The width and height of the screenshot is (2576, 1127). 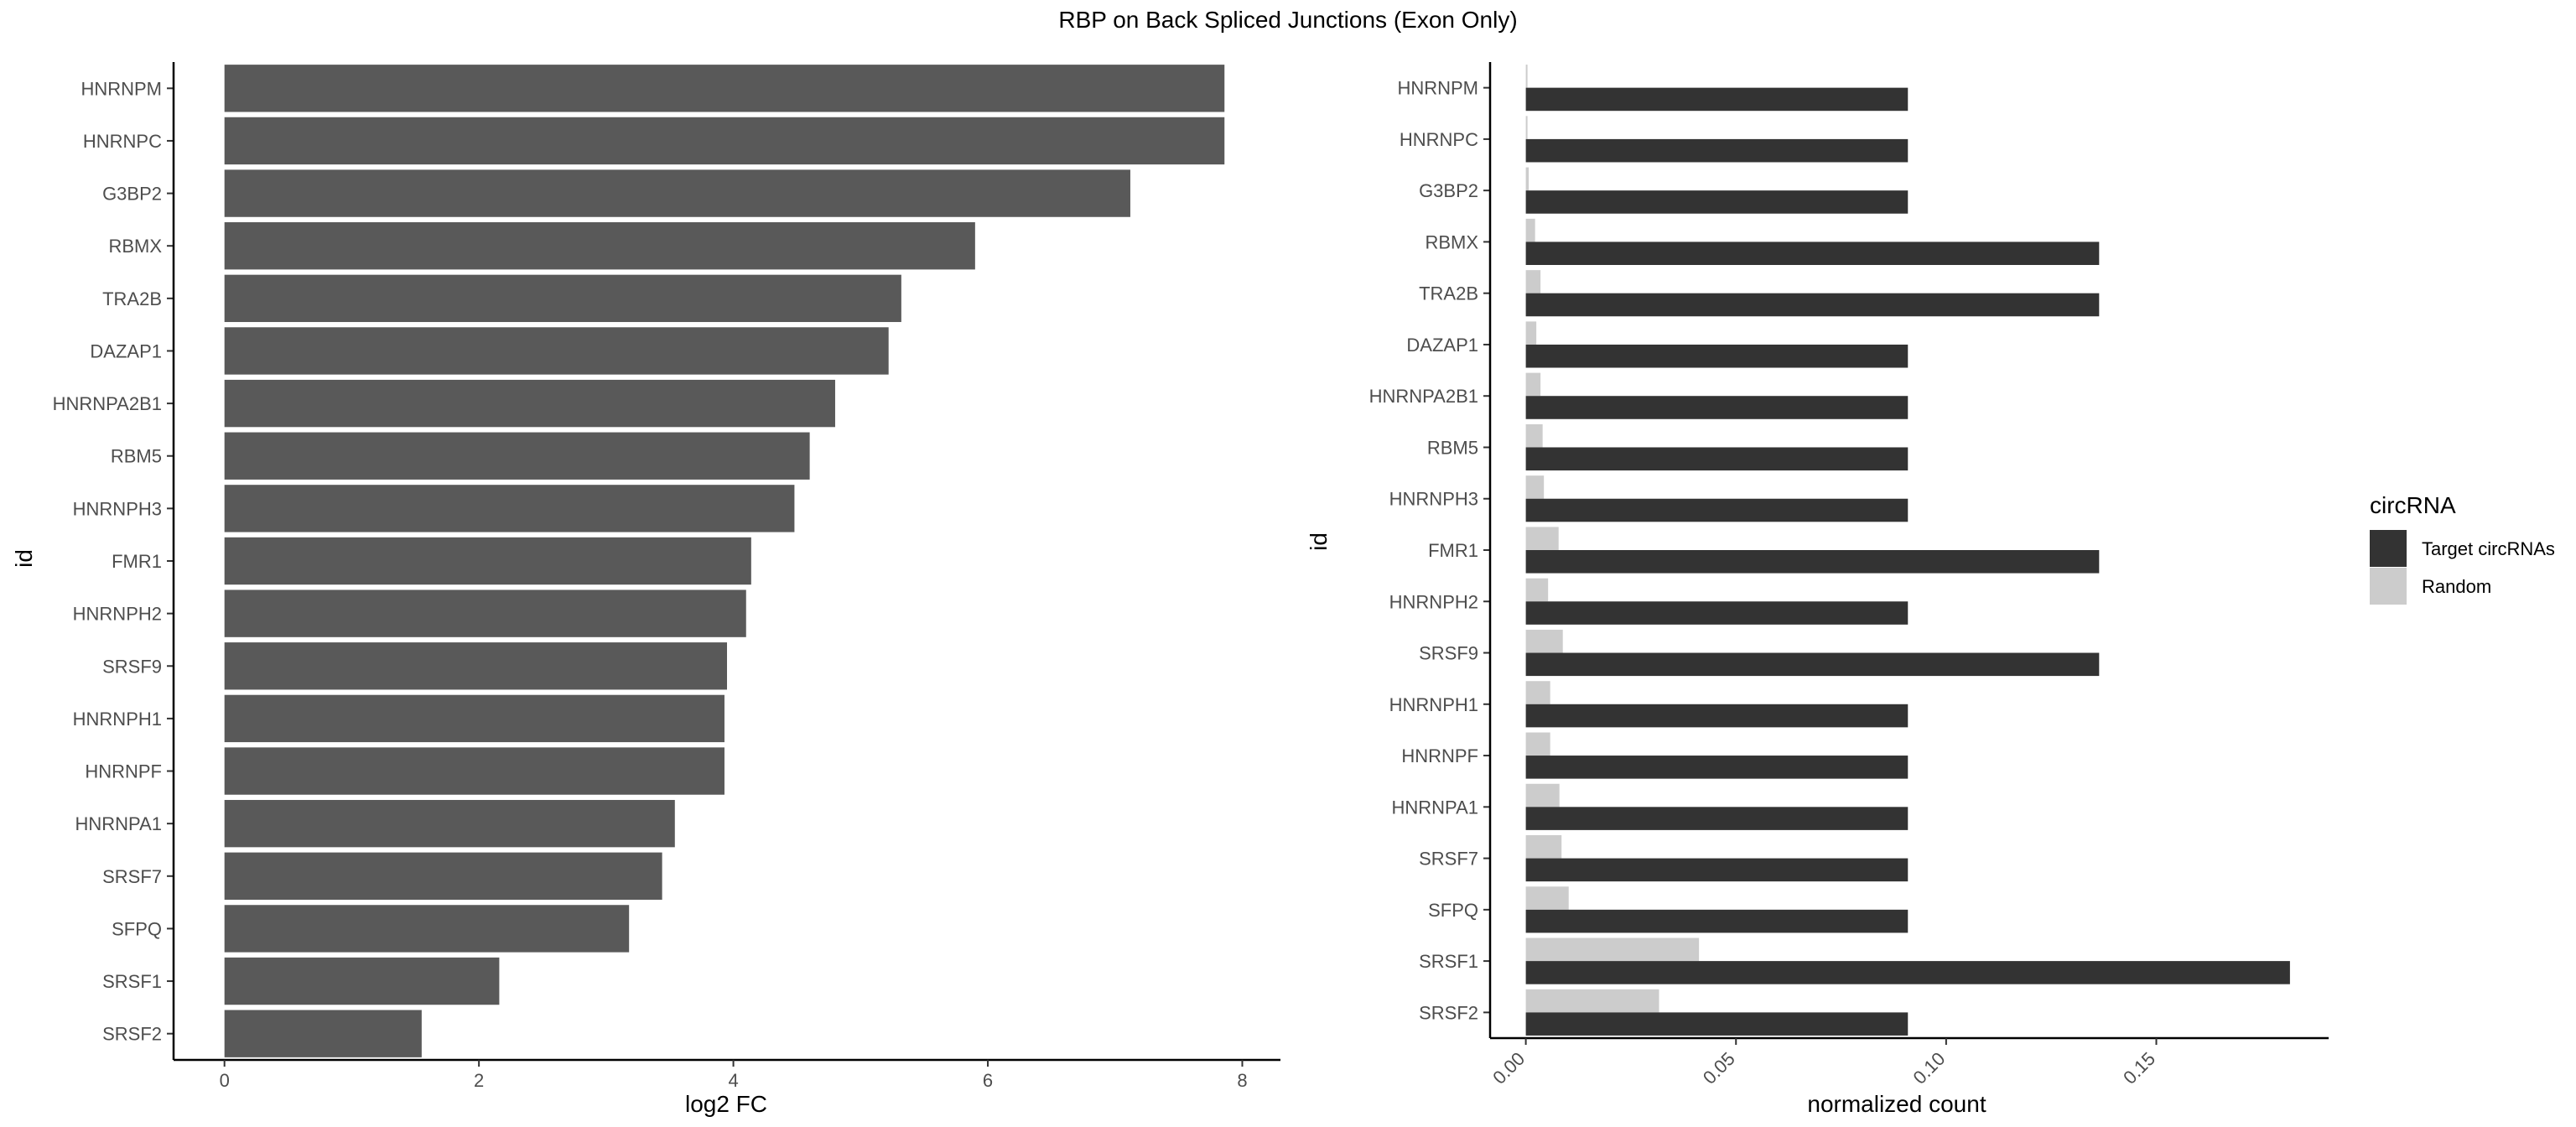 What do you see at coordinates (599, 246) in the screenshot?
I see `bar-rbmx` at bounding box center [599, 246].